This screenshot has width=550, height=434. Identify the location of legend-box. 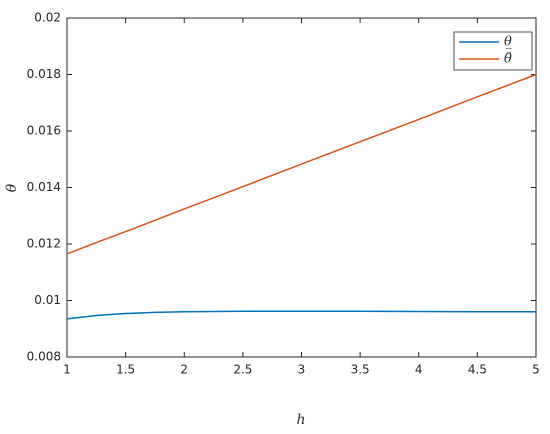
(493, 51).